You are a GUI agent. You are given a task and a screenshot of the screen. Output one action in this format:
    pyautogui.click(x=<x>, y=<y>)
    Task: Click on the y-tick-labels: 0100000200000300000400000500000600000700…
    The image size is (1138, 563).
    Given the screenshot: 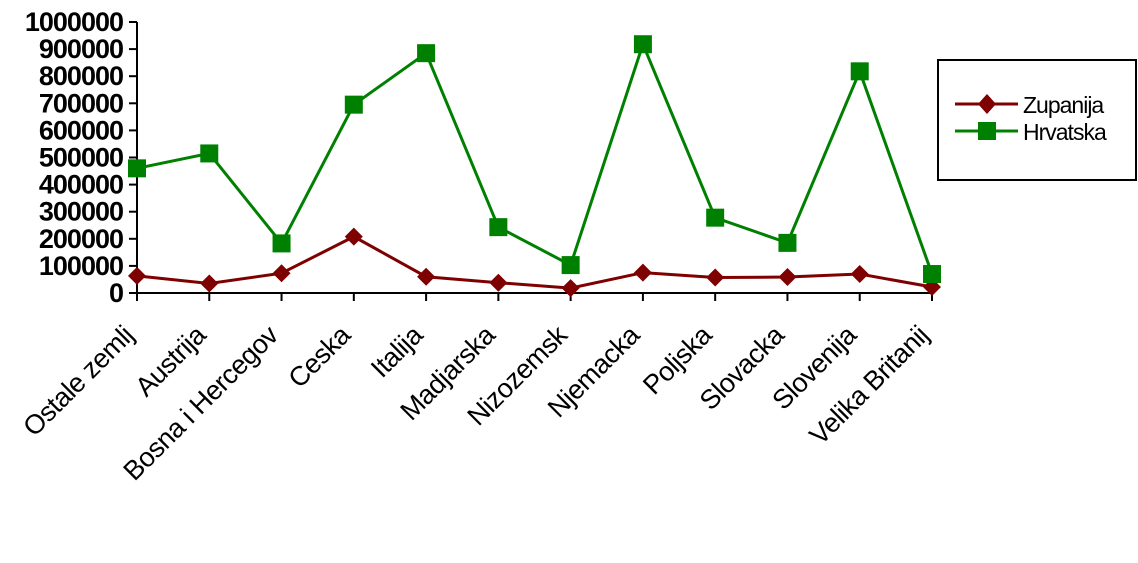 What is the action you would take?
    pyautogui.click(x=74, y=157)
    